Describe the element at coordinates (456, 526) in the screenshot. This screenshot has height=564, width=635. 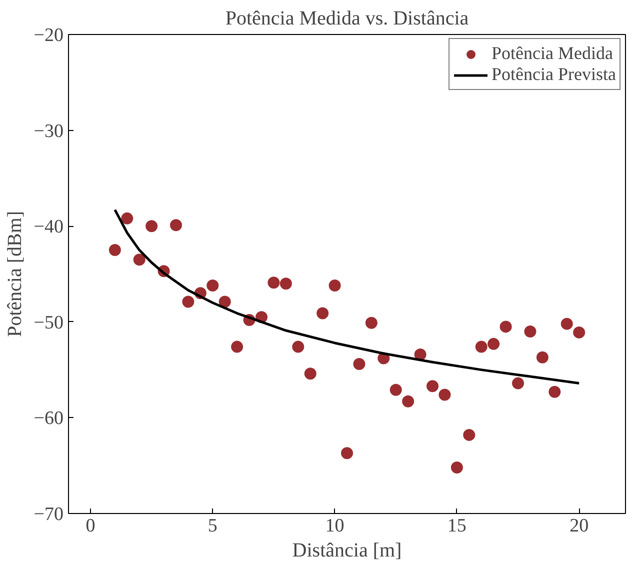
I see `x-tick-label: 15` at that location.